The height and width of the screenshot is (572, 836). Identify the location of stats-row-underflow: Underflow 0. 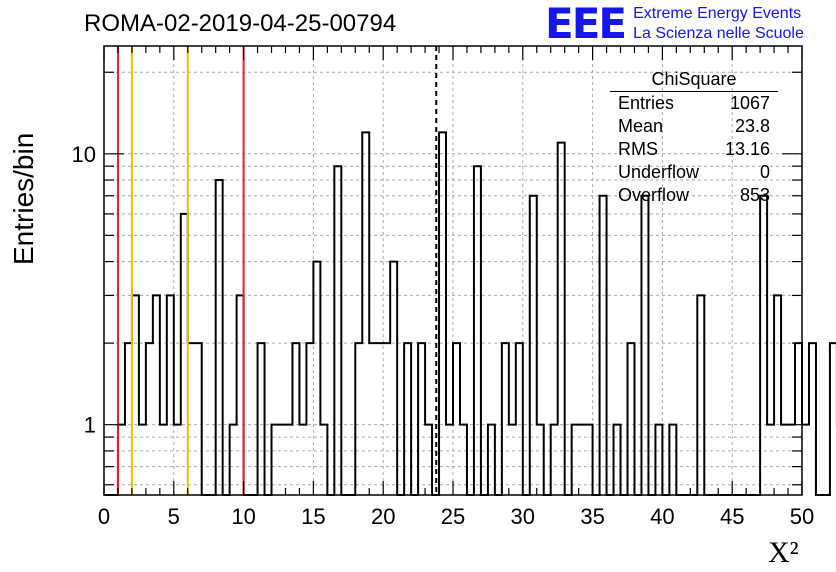
(694, 172).